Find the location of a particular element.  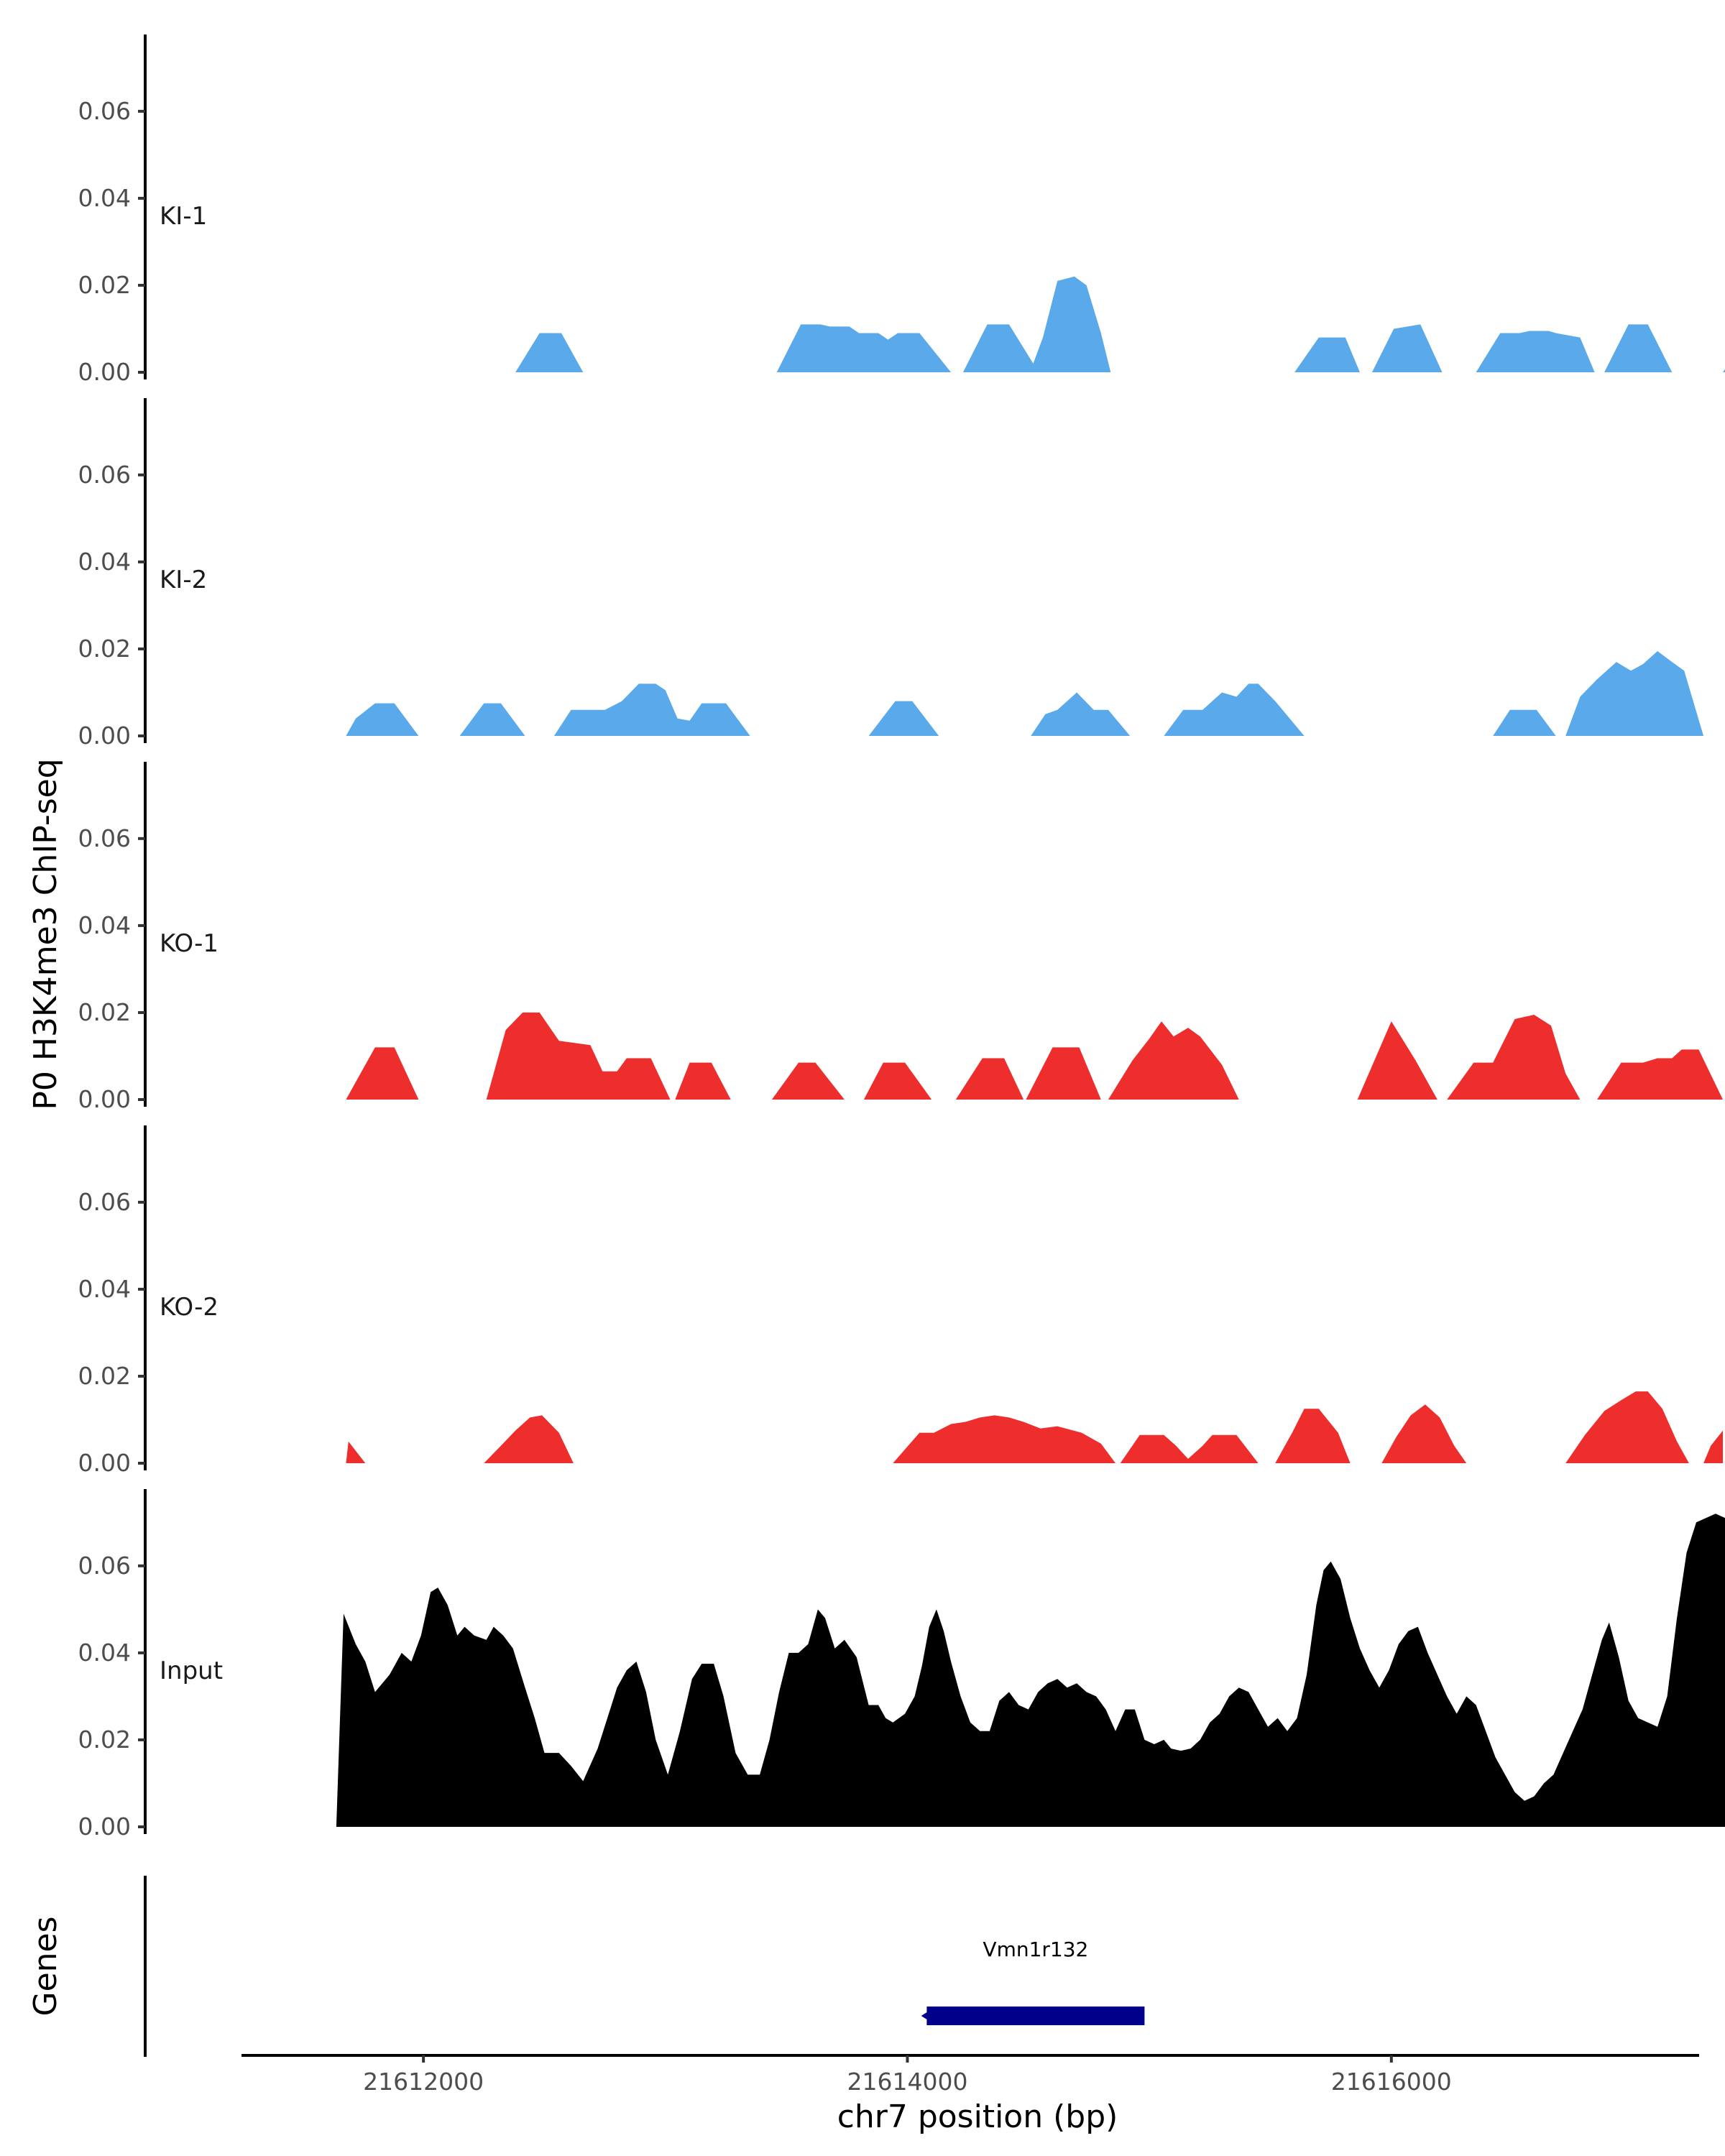

x-axis-title: chr7 position (bp) is located at coordinates (977, 2117).